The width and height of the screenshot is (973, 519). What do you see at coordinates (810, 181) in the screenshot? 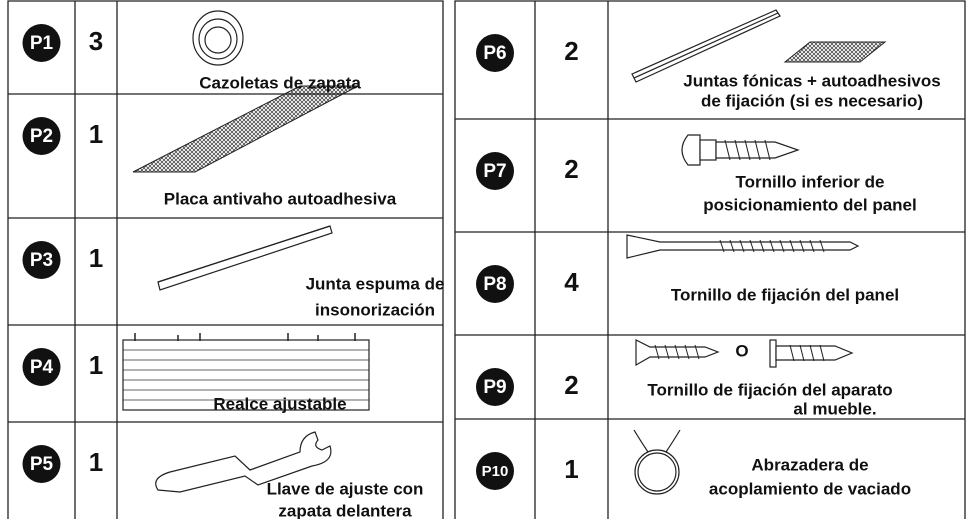
I see `part-label: Tornillo inferior de` at bounding box center [810, 181].